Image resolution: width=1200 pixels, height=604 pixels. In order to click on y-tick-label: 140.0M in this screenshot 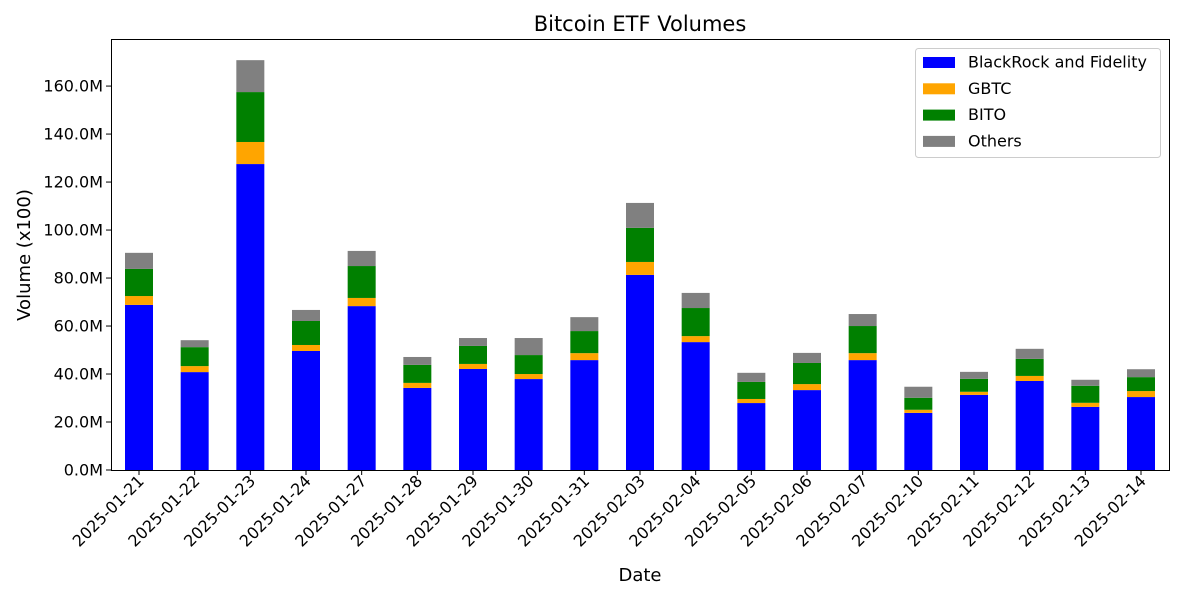, I will do `click(73, 134)`.